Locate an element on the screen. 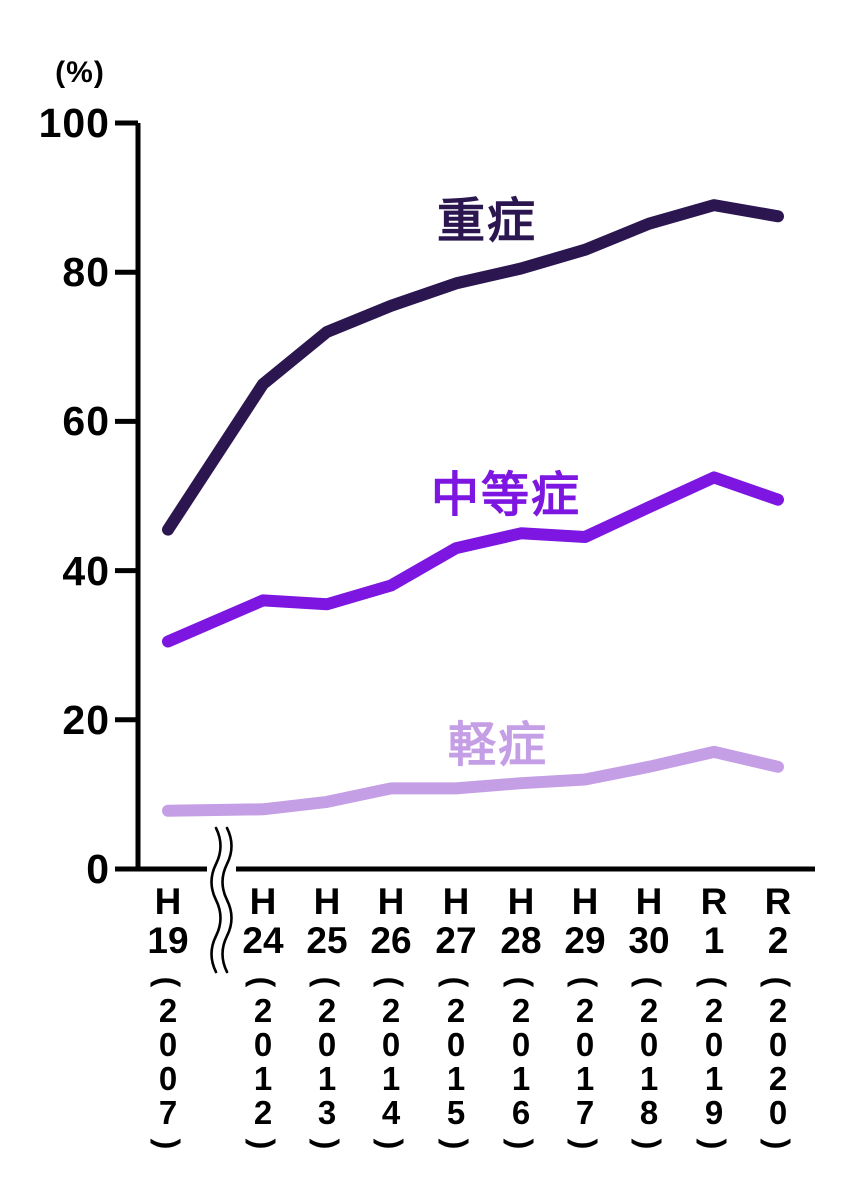 The width and height of the screenshot is (864, 1204). x-axis-label: R 1(2 0 1 9) is located at coordinates (714, 1019).